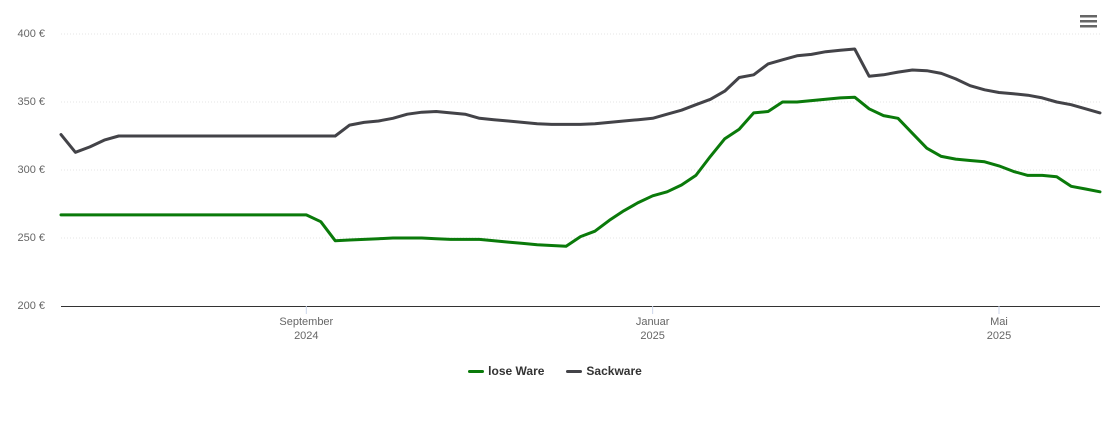 This screenshot has height=423, width=1110. I want to click on y-tick-label: 350 €, so click(31, 102).